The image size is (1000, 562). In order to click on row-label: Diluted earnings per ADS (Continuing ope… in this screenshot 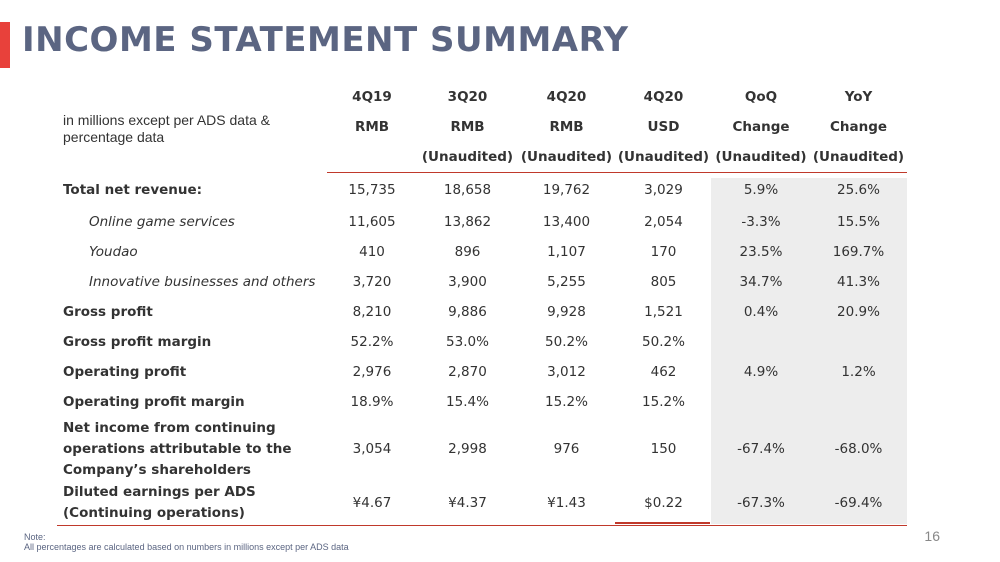, I will do `click(192, 503)`.